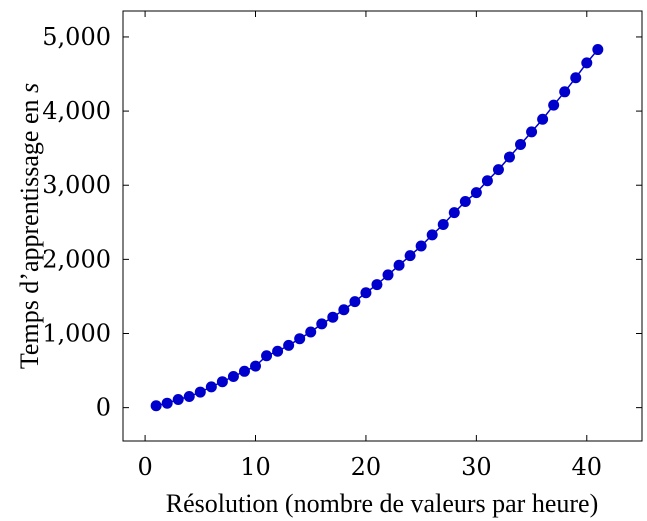 This screenshot has height=521, width=647. What do you see at coordinates (76, 259) in the screenshot?
I see `y-tick-label: 2,000` at bounding box center [76, 259].